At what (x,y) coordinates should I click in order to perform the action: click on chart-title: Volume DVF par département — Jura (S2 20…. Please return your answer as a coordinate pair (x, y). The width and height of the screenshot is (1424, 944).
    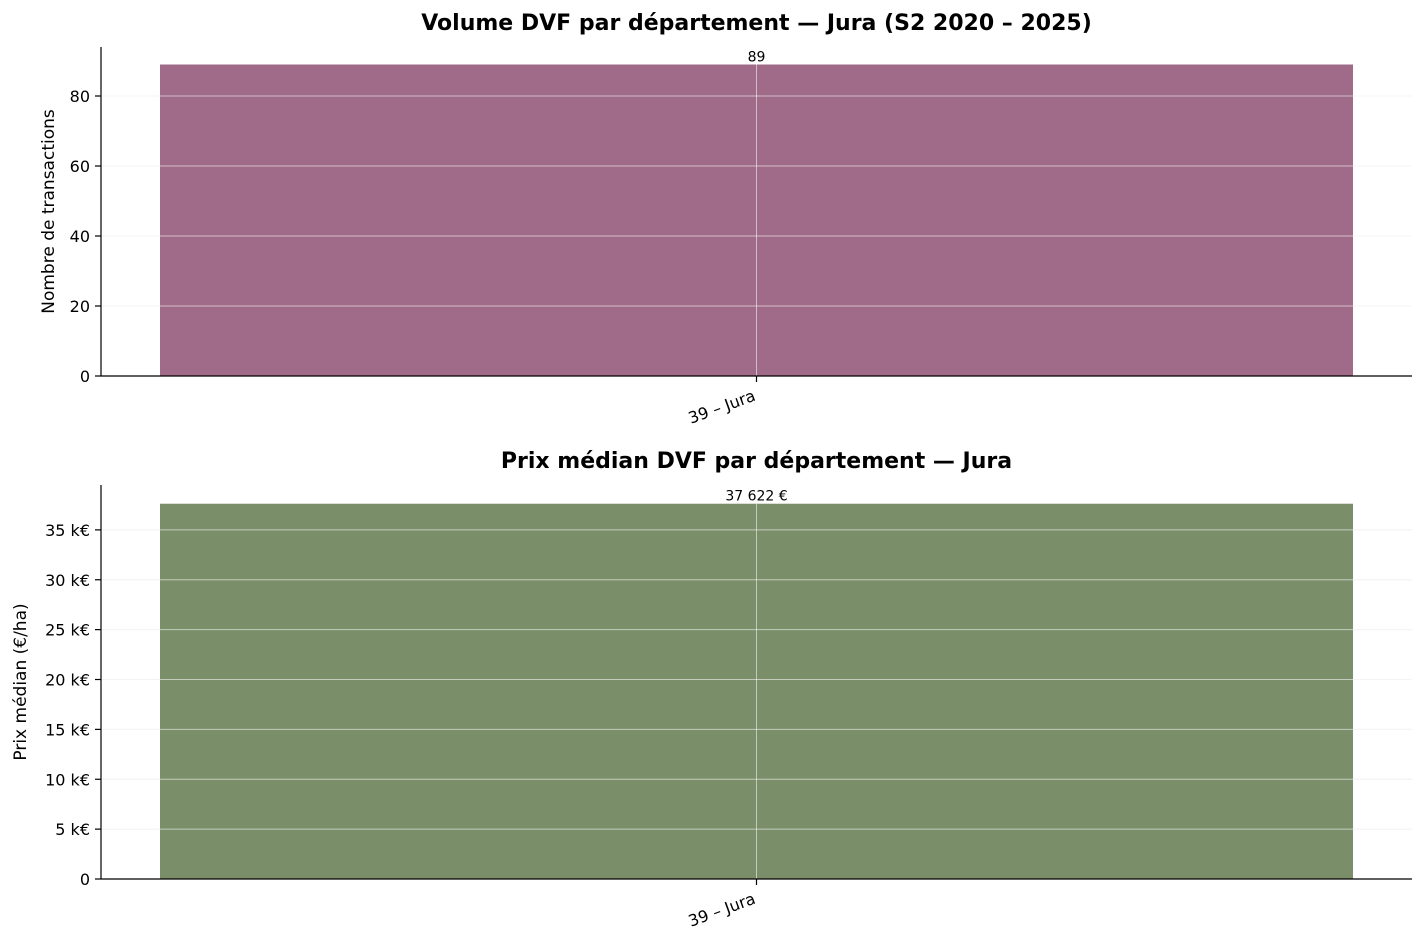
    Looking at the image, I should click on (756, 23).